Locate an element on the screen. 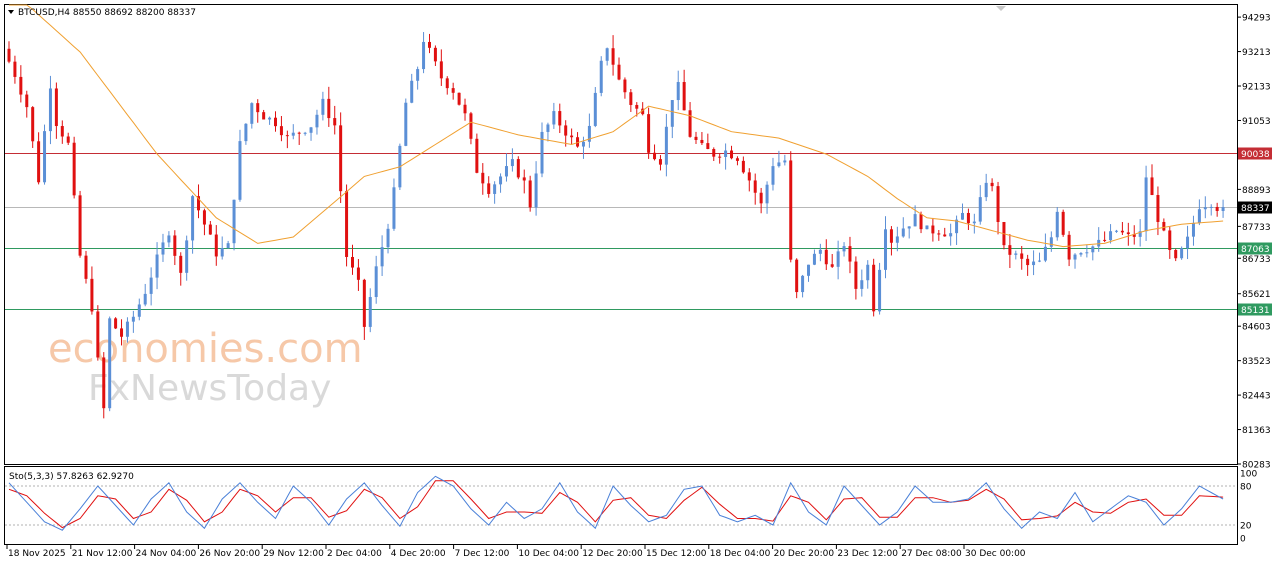 The image size is (1280, 567). price-tick-label: 86733 is located at coordinates (1256, 260).